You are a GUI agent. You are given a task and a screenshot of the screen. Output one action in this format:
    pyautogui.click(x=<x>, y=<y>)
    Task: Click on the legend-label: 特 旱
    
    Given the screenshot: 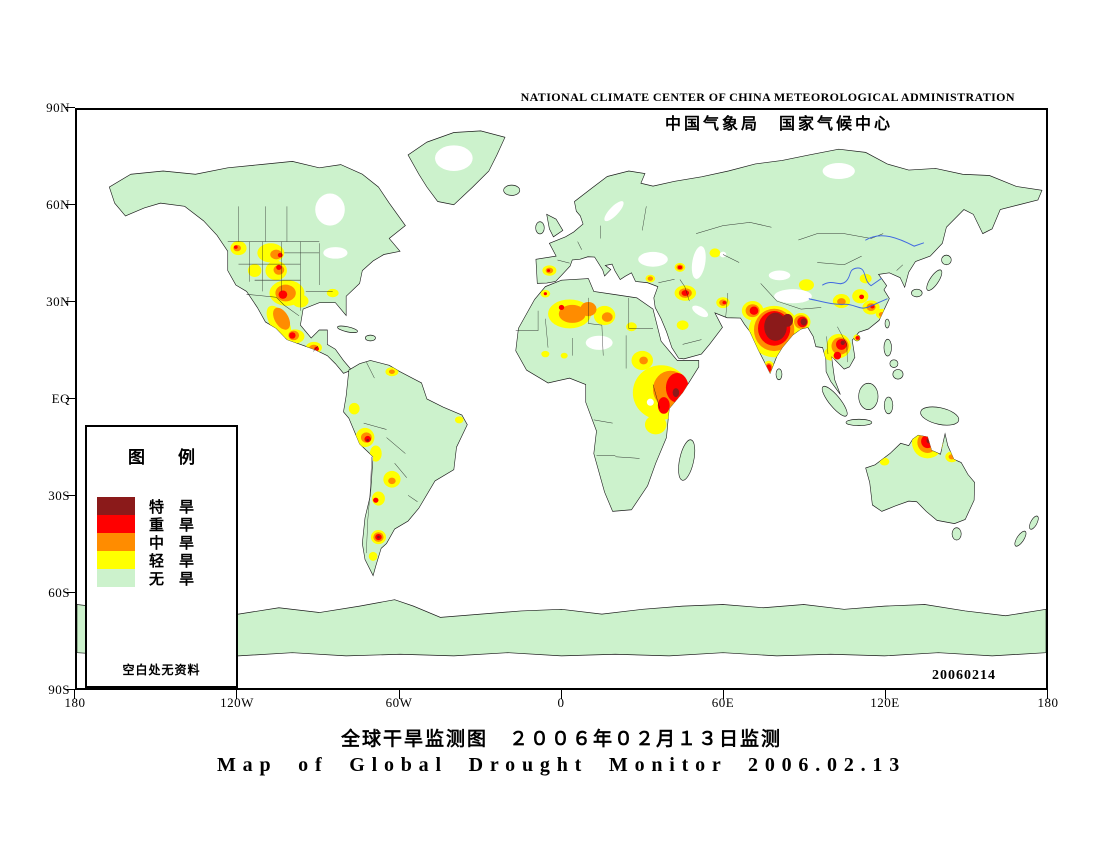 What is the action you would take?
    pyautogui.click(x=172, y=507)
    